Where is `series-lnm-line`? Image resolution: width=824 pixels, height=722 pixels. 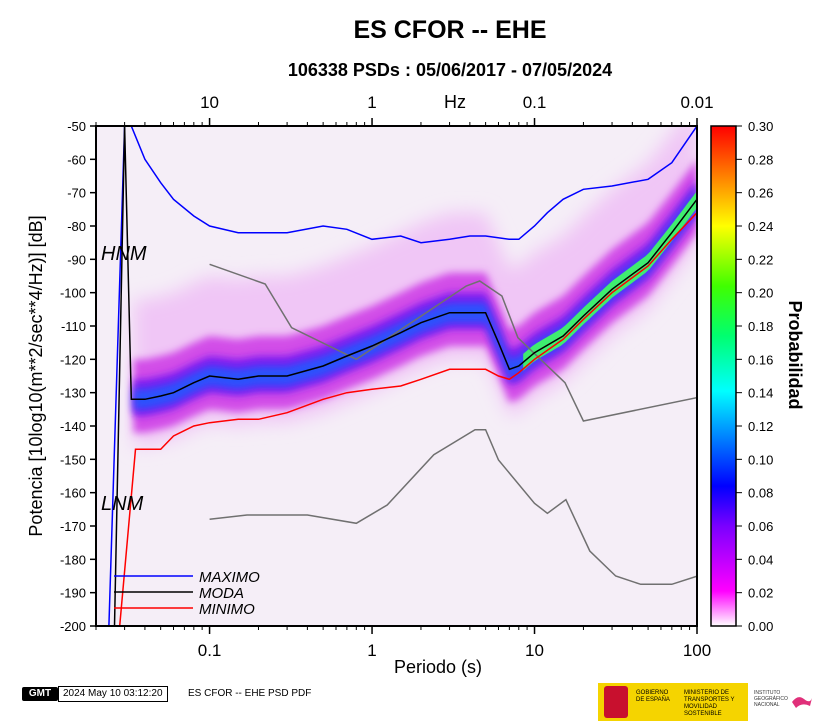 series-lnm-line is located at coordinates (453, 507).